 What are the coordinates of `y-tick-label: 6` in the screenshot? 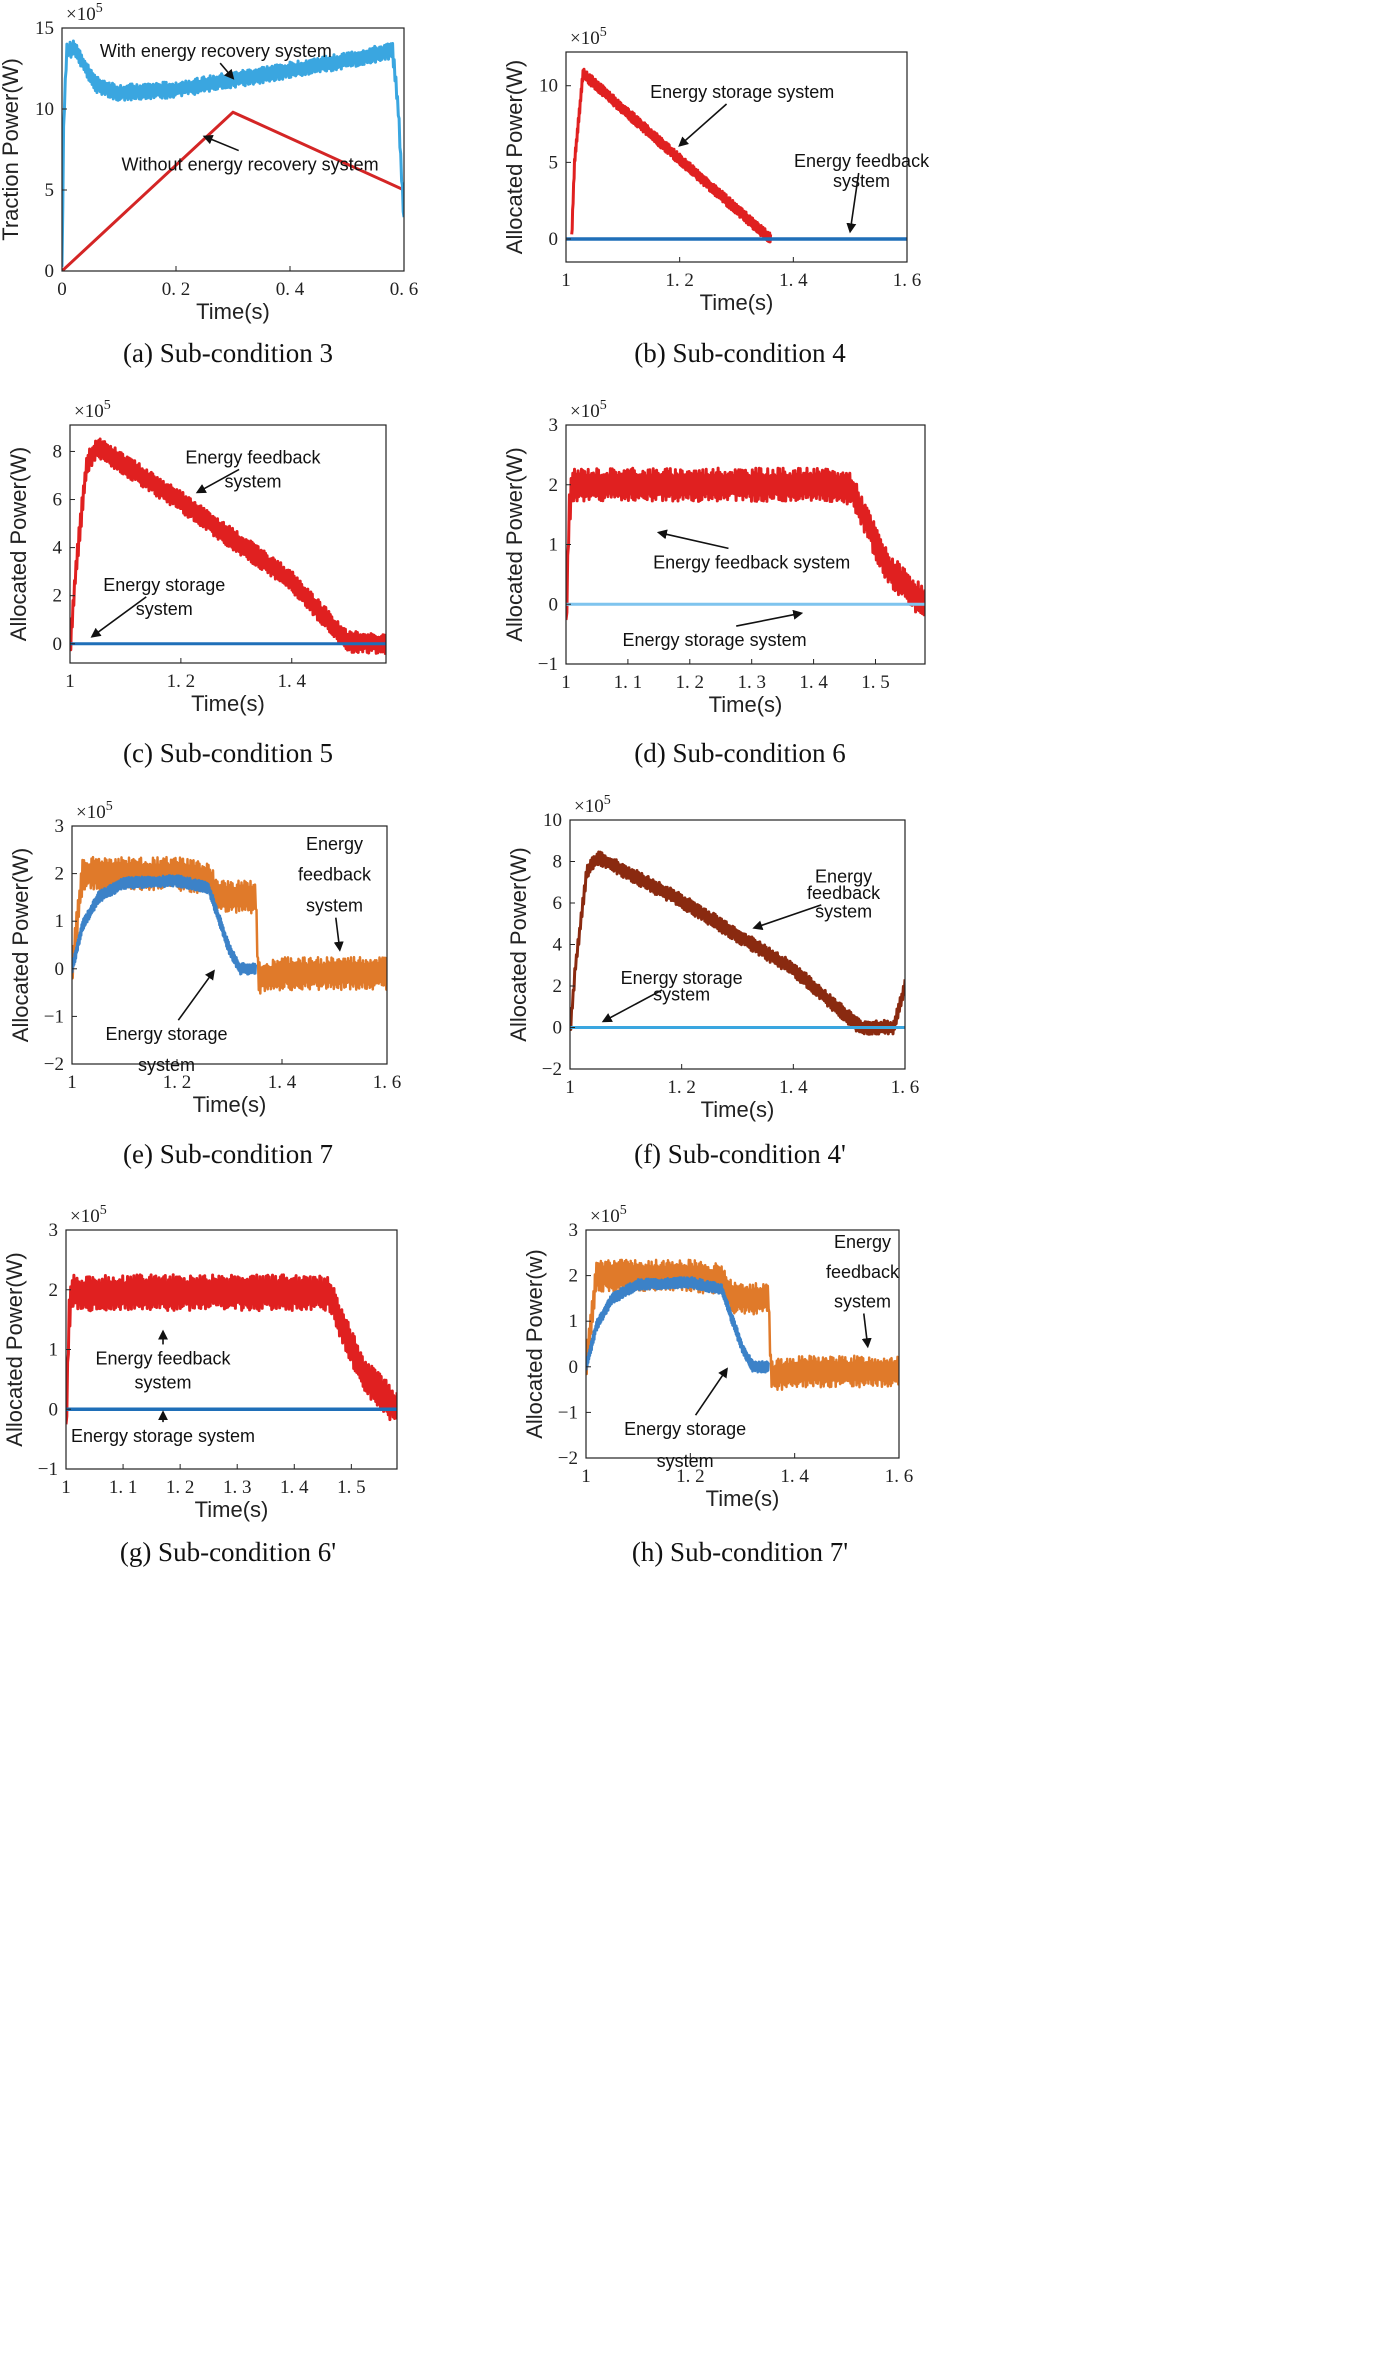 It's located at (558, 903).